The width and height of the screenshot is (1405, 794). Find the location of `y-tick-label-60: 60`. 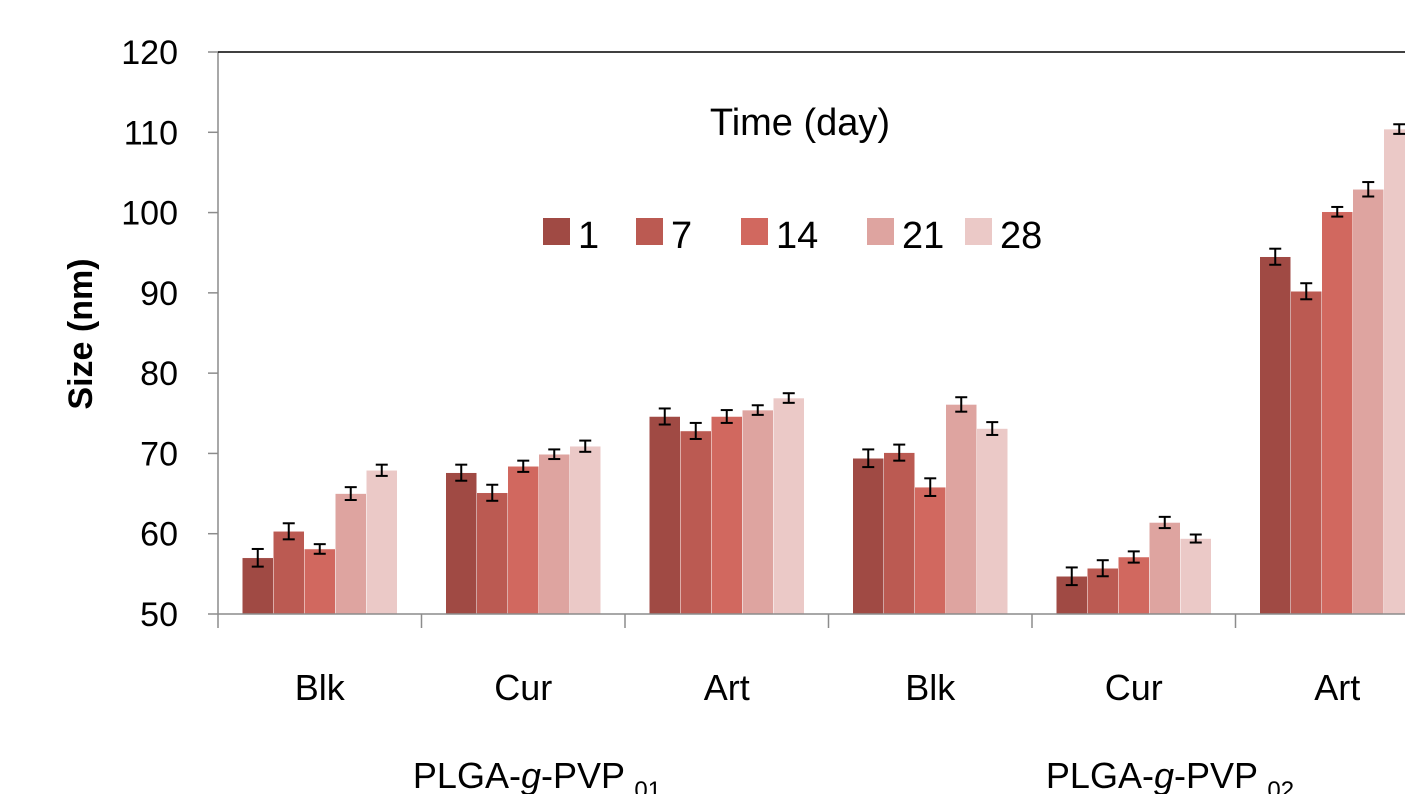

y-tick-label-60: 60 is located at coordinates (159, 535).